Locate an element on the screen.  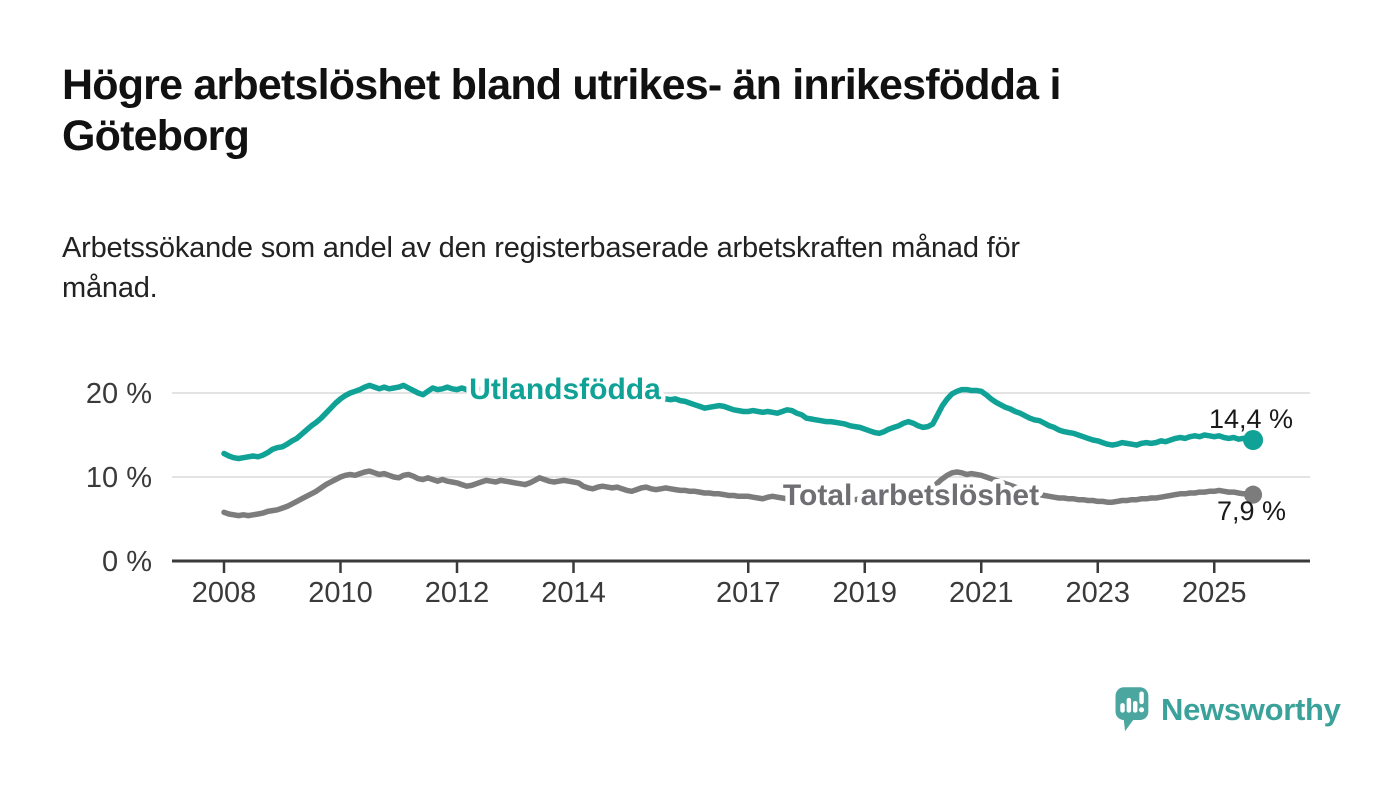
x-tick-label-2023: 2023 is located at coordinates (1097, 593).